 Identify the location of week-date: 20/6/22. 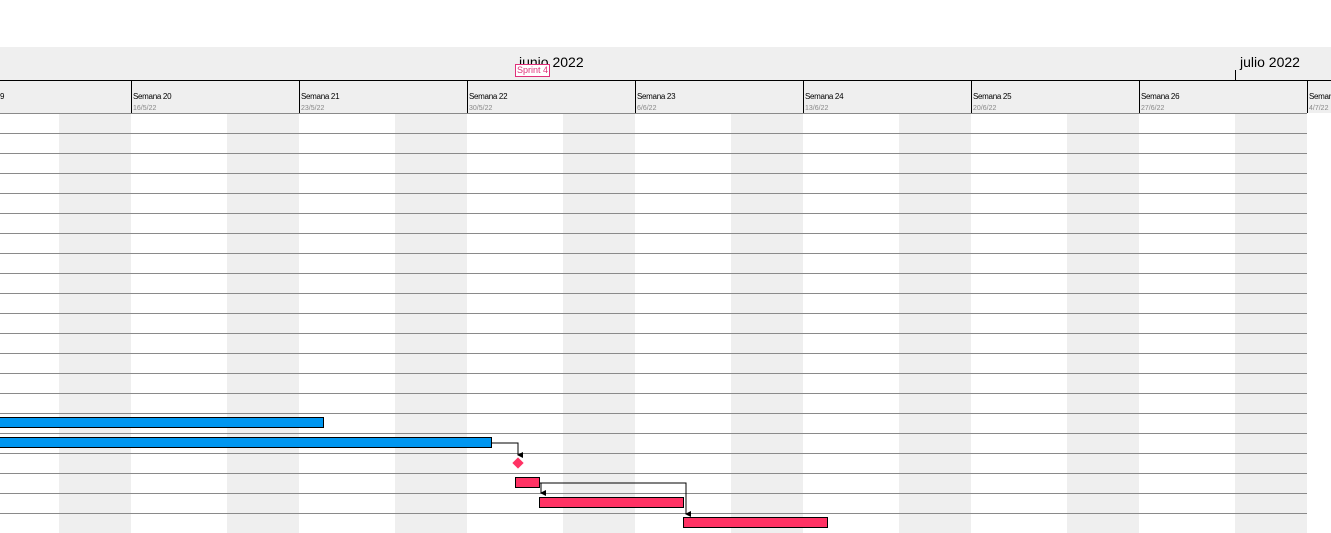
(985, 108).